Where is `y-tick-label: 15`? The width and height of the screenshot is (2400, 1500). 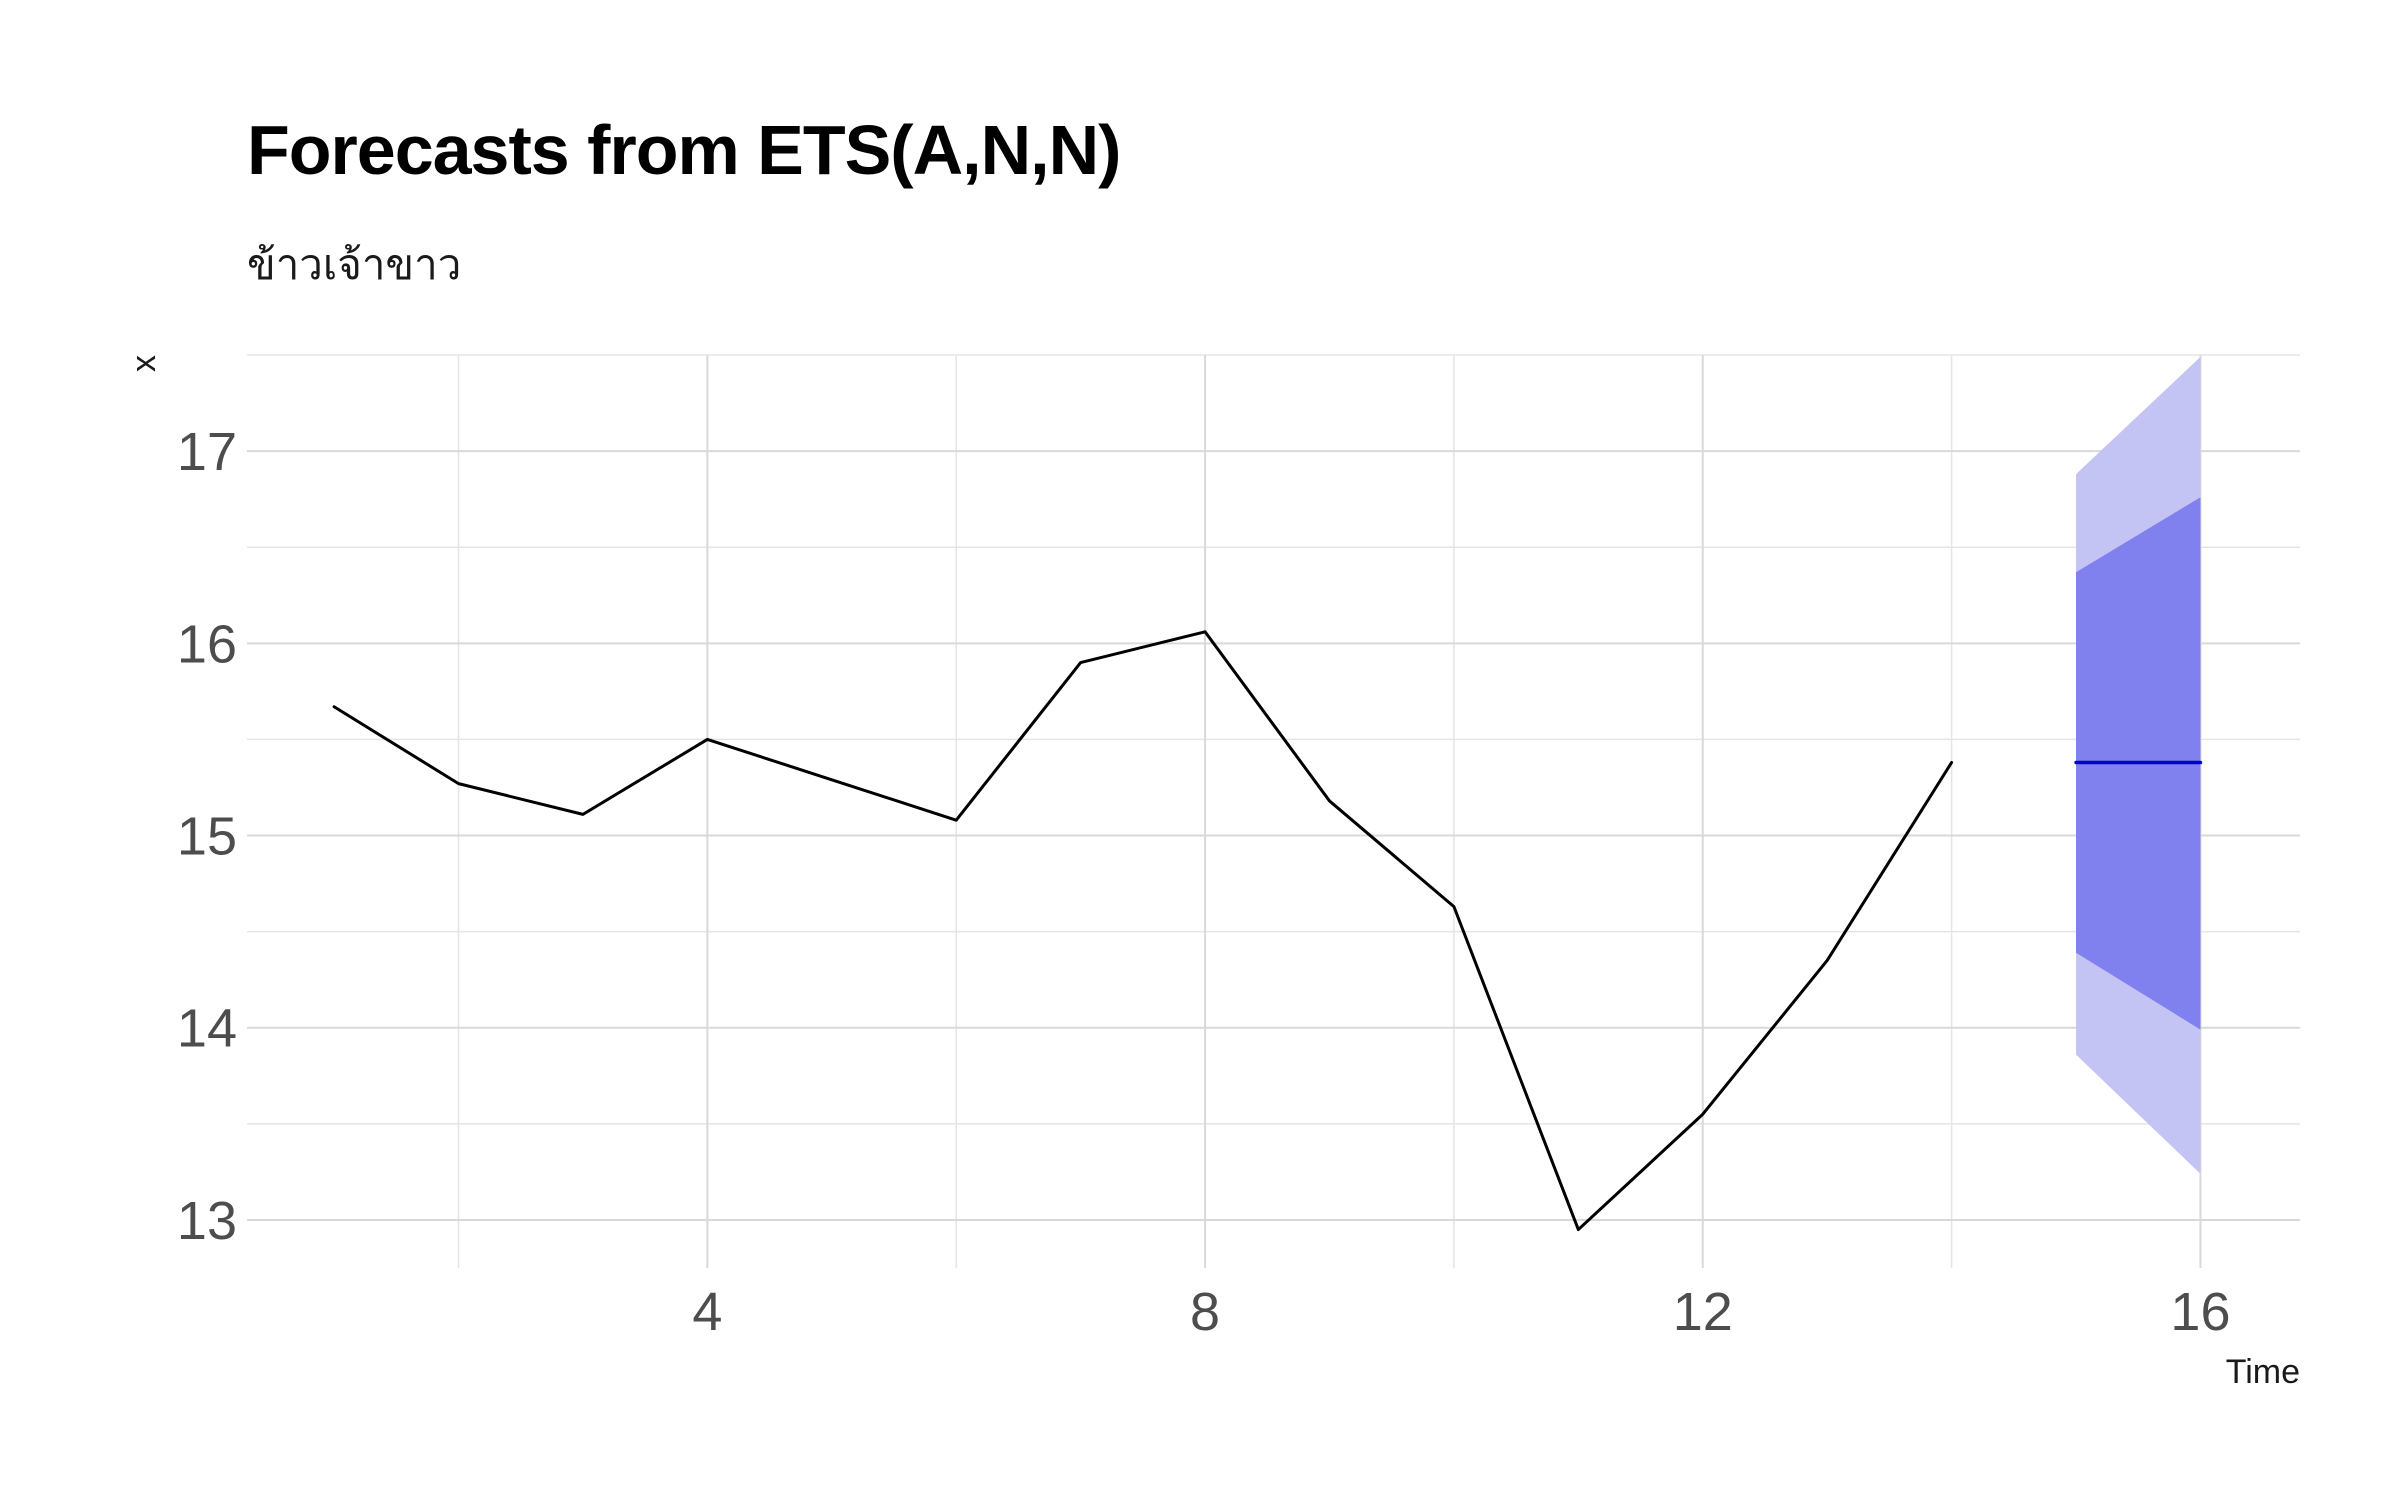 y-tick-label: 15 is located at coordinates (207, 837).